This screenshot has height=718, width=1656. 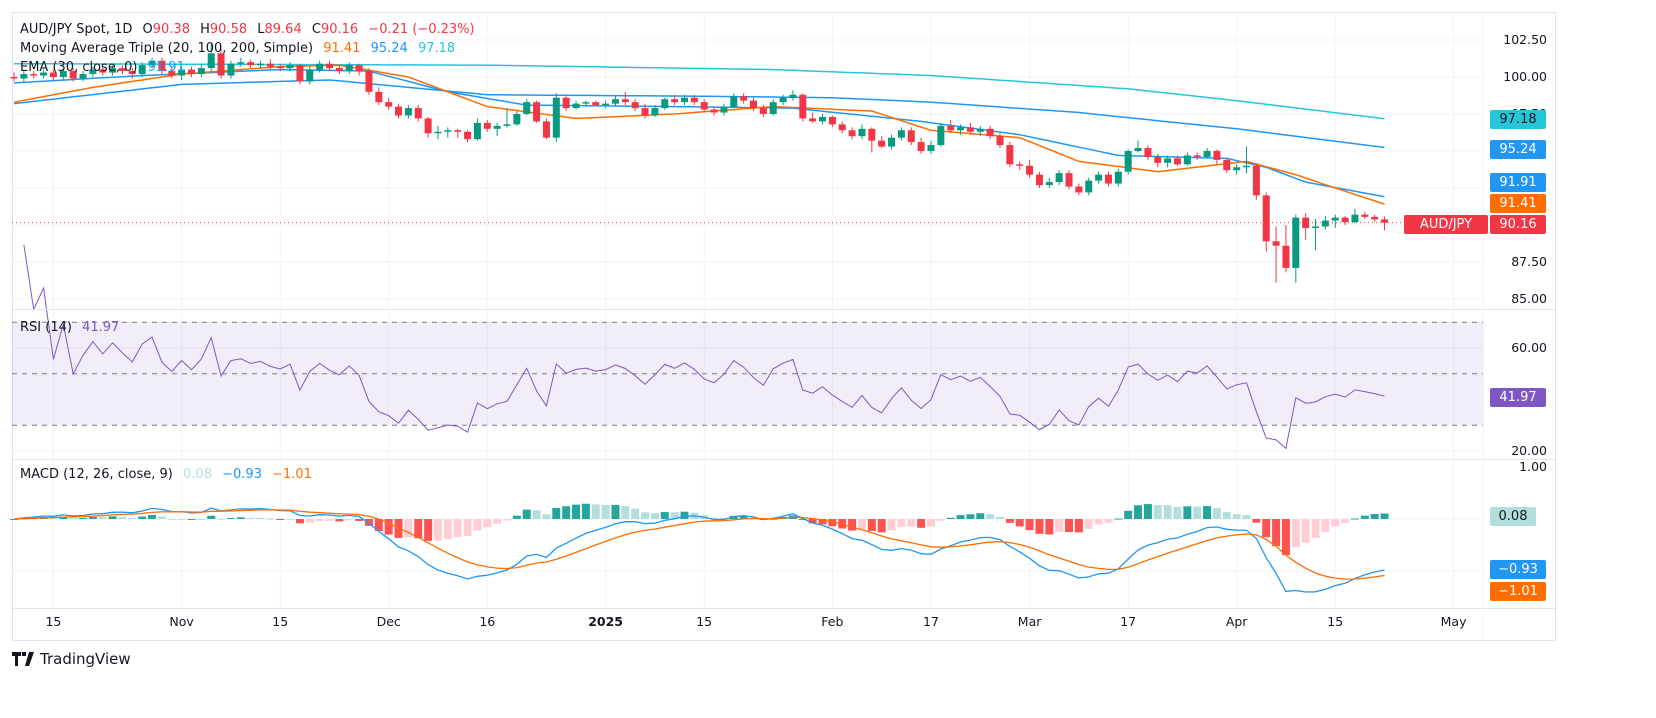 I want to click on ema-value: 91.91, so click(x=166, y=67).